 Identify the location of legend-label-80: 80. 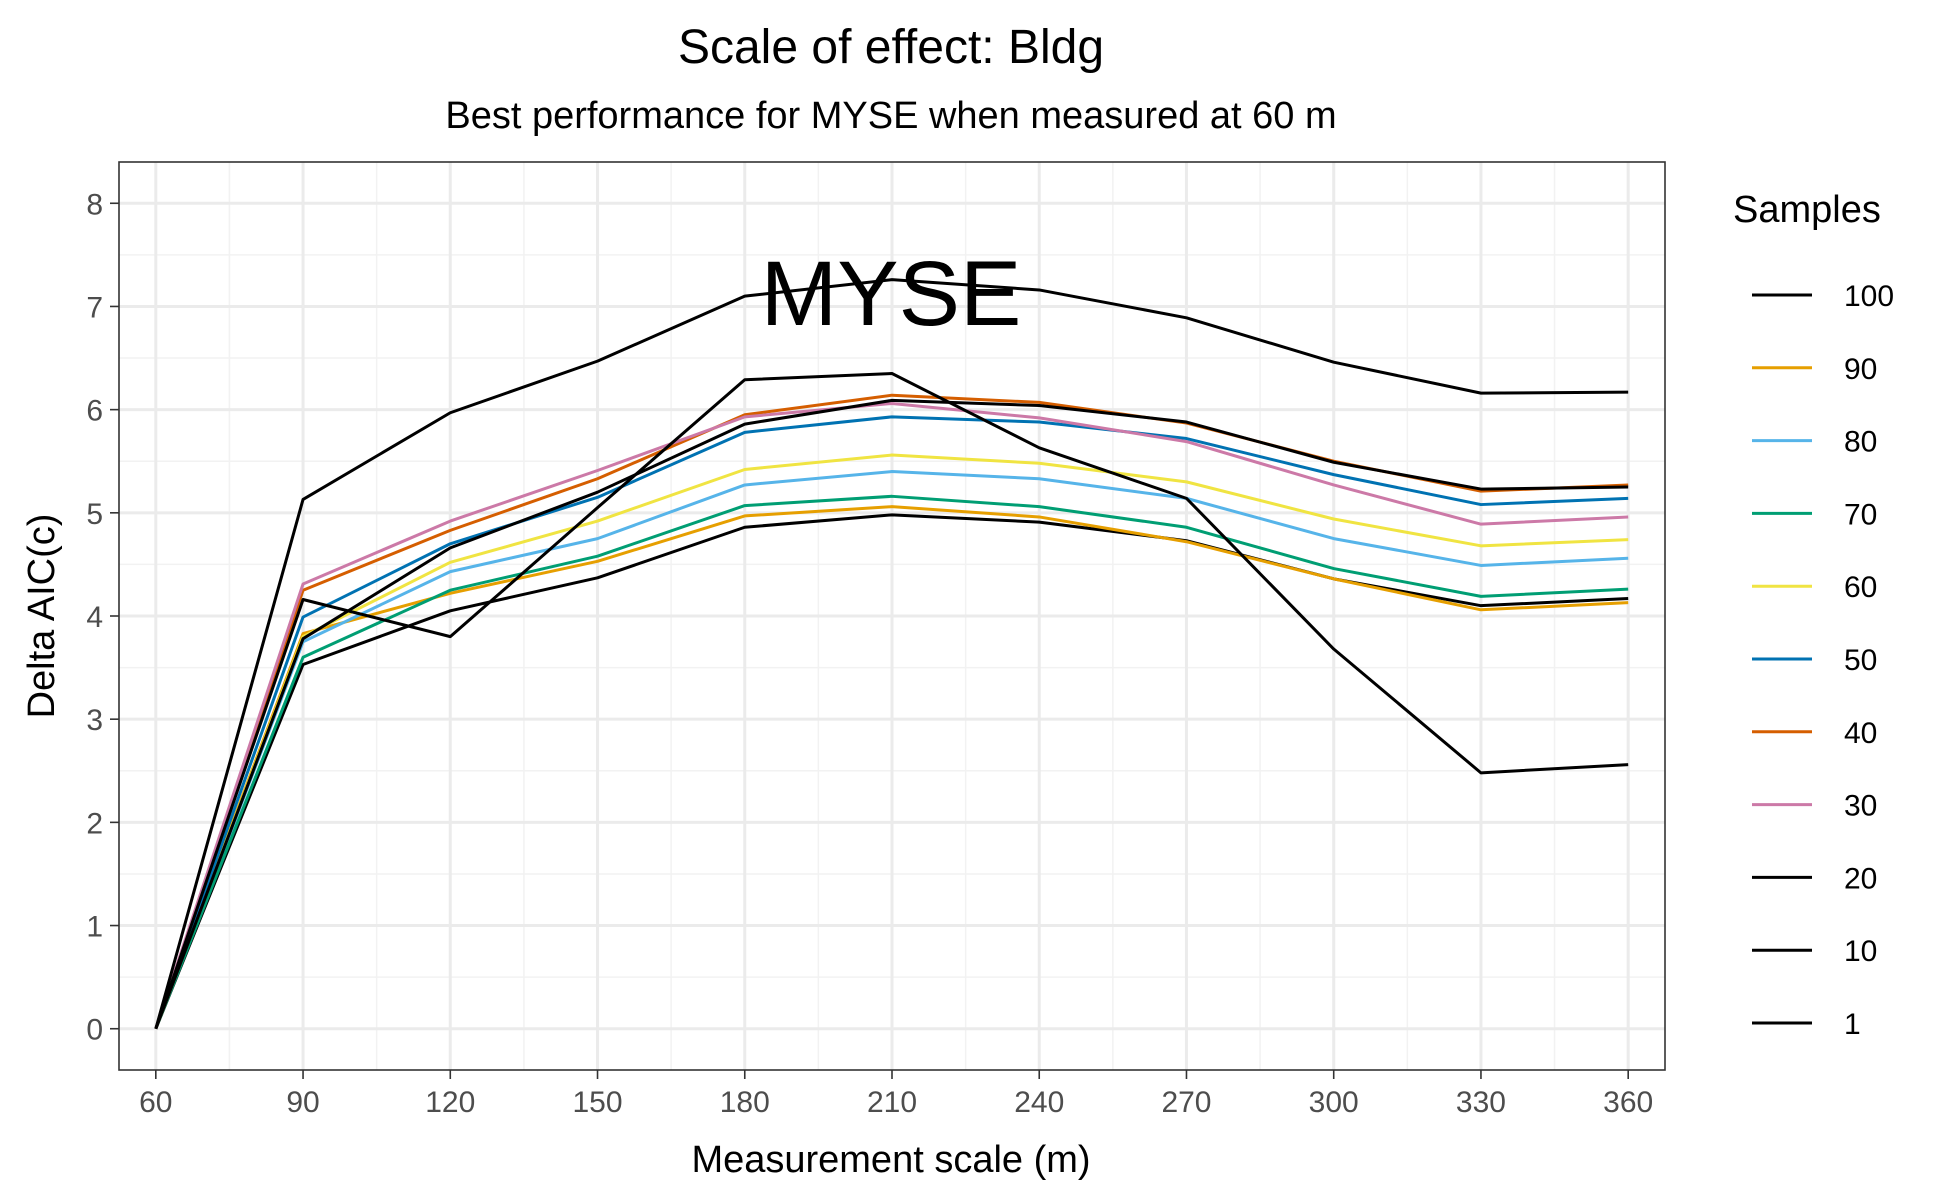
(1860, 442).